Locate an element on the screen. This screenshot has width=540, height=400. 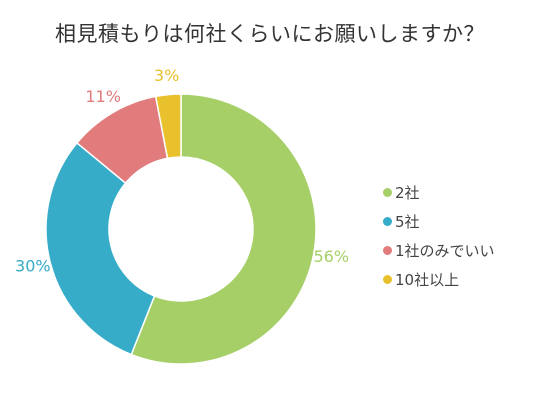
legend-label: 10社以上 is located at coordinates (427, 280).